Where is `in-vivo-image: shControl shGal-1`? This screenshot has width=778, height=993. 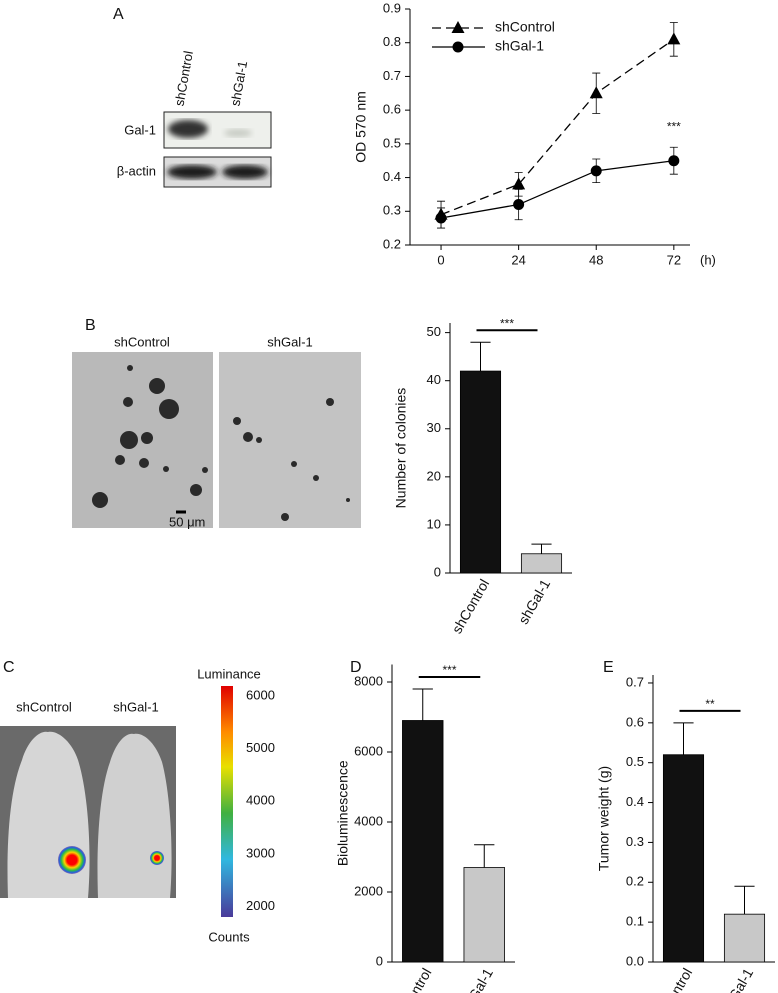
in-vivo-image: shControl shGal-1 is located at coordinates (88, 798).